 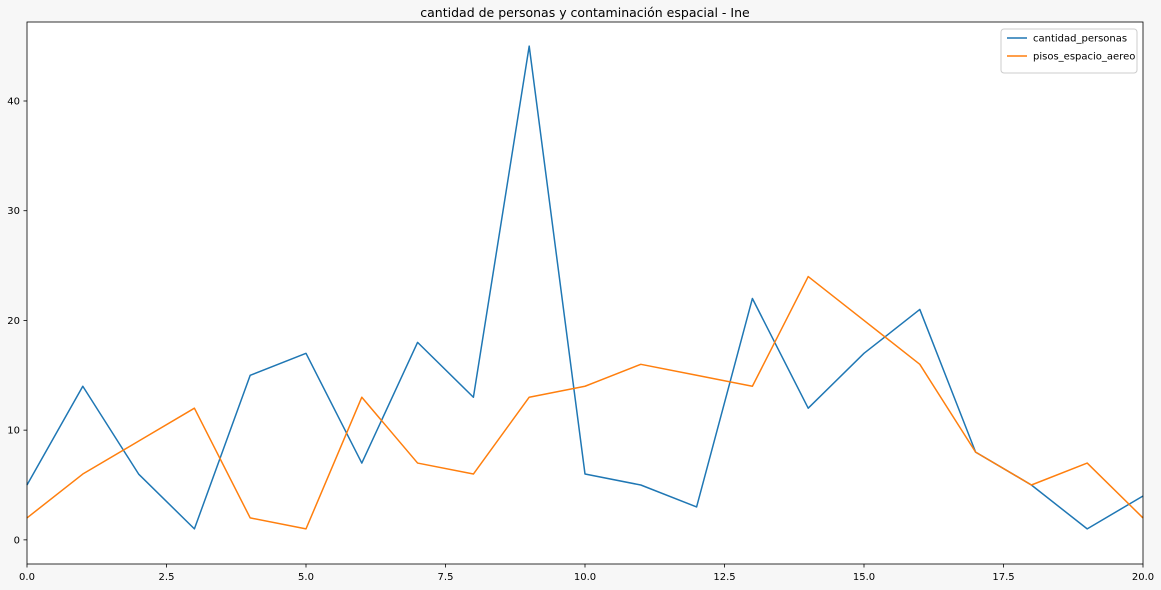 I want to click on legend: cantidad_personas pisos_espacio_aereo, so click(x=1069, y=51).